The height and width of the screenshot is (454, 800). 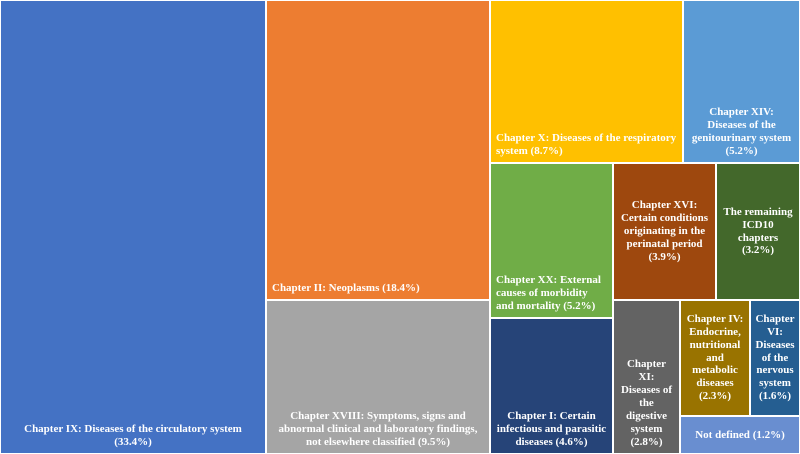 I want to click on tile-label: The remaining ICD10 chapters, so click(x=758, y=224).